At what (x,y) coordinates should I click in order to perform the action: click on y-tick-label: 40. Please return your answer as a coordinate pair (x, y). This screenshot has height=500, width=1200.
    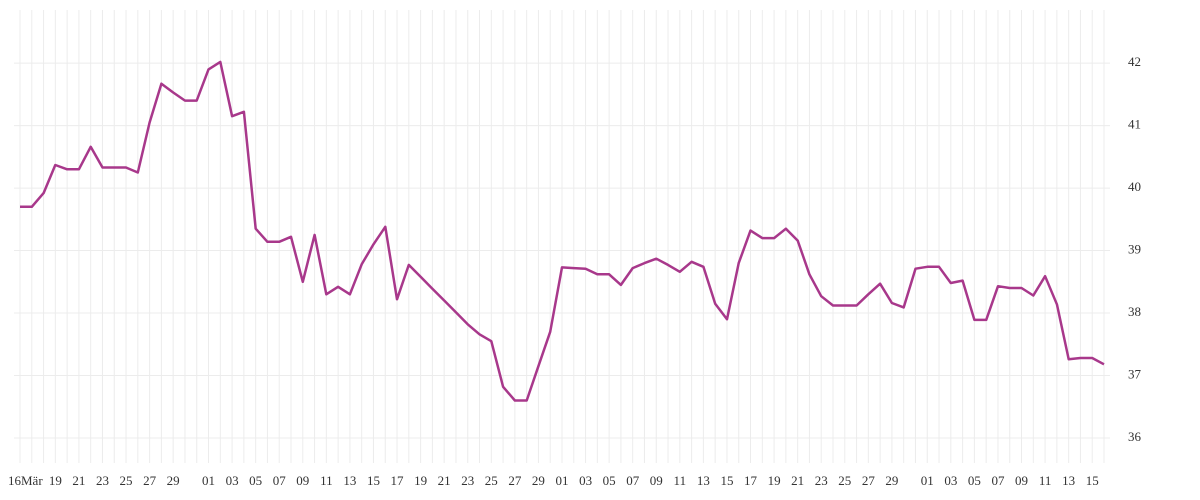
    Looking at the image, I should click on (1134, 186).